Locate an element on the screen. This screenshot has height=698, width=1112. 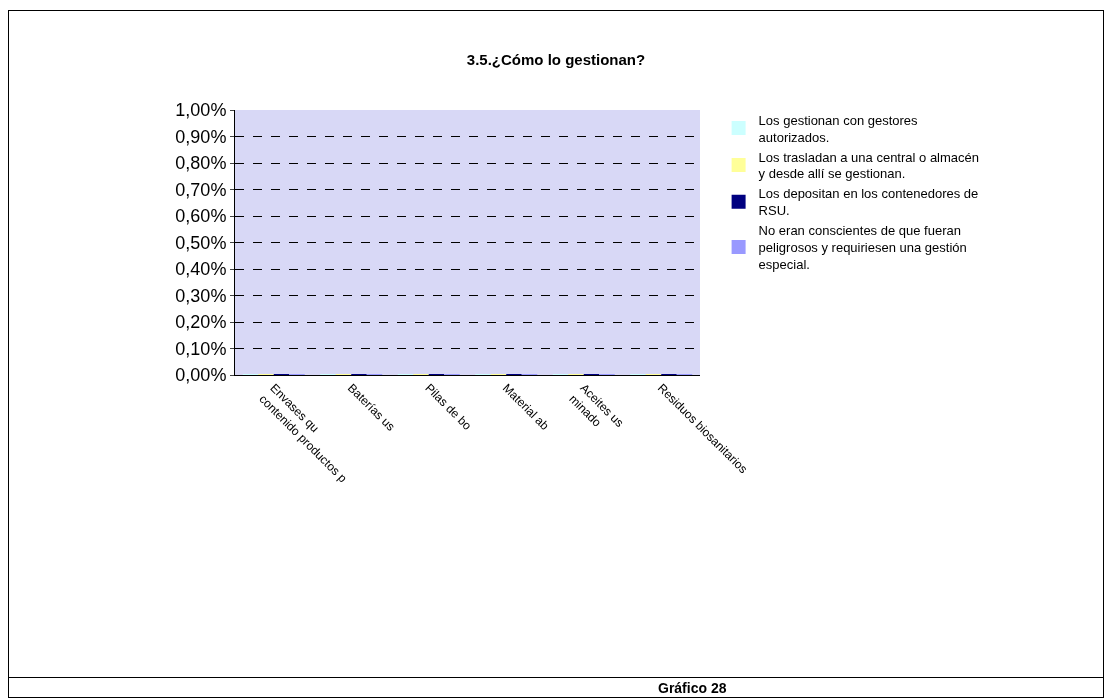
y-tick-label: 0,30% is located at coordinates (201, 295).